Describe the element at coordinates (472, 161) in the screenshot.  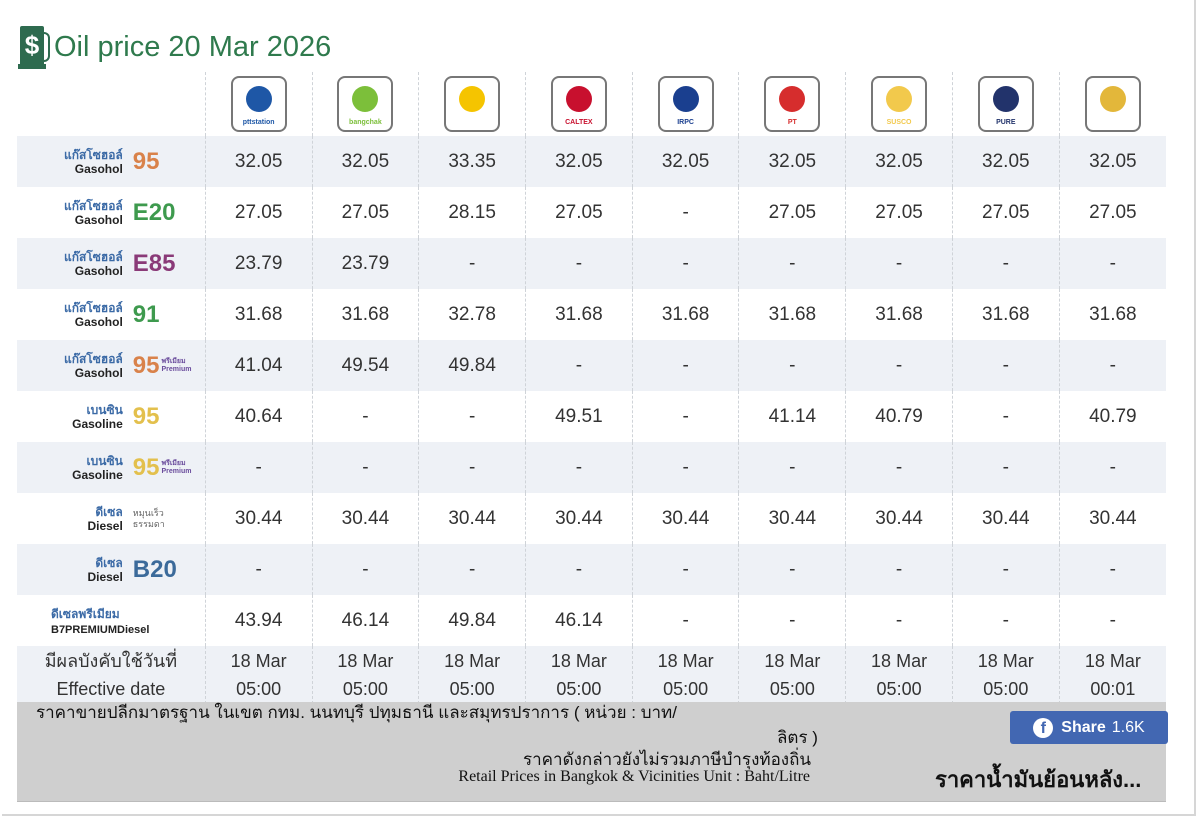
I see `price-cell: 33.35` at that location.